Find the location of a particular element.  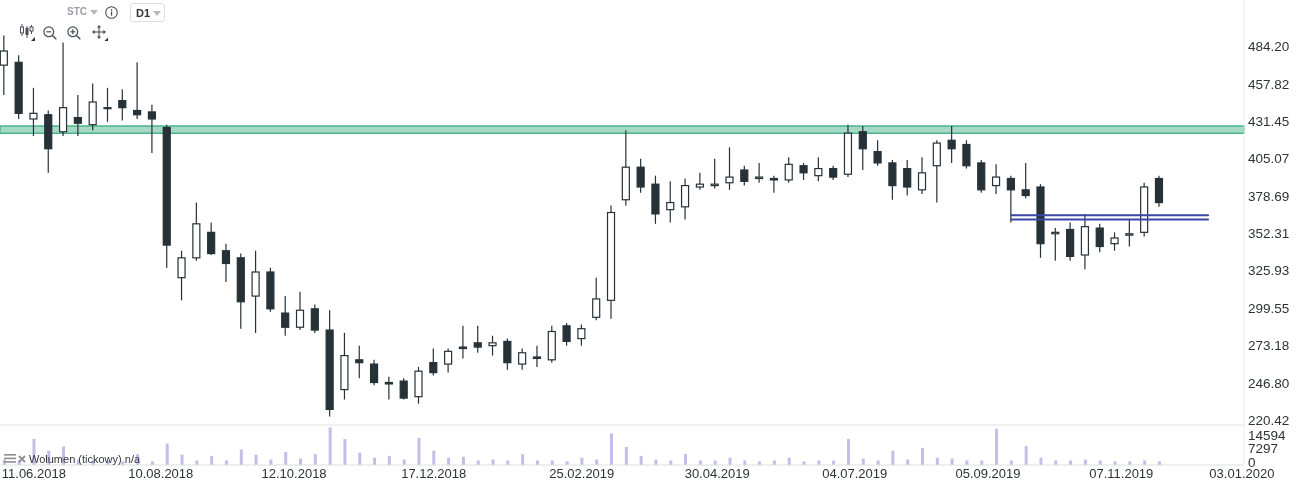

y-tick-label: 7297 is located at coordinates (1263, 449).